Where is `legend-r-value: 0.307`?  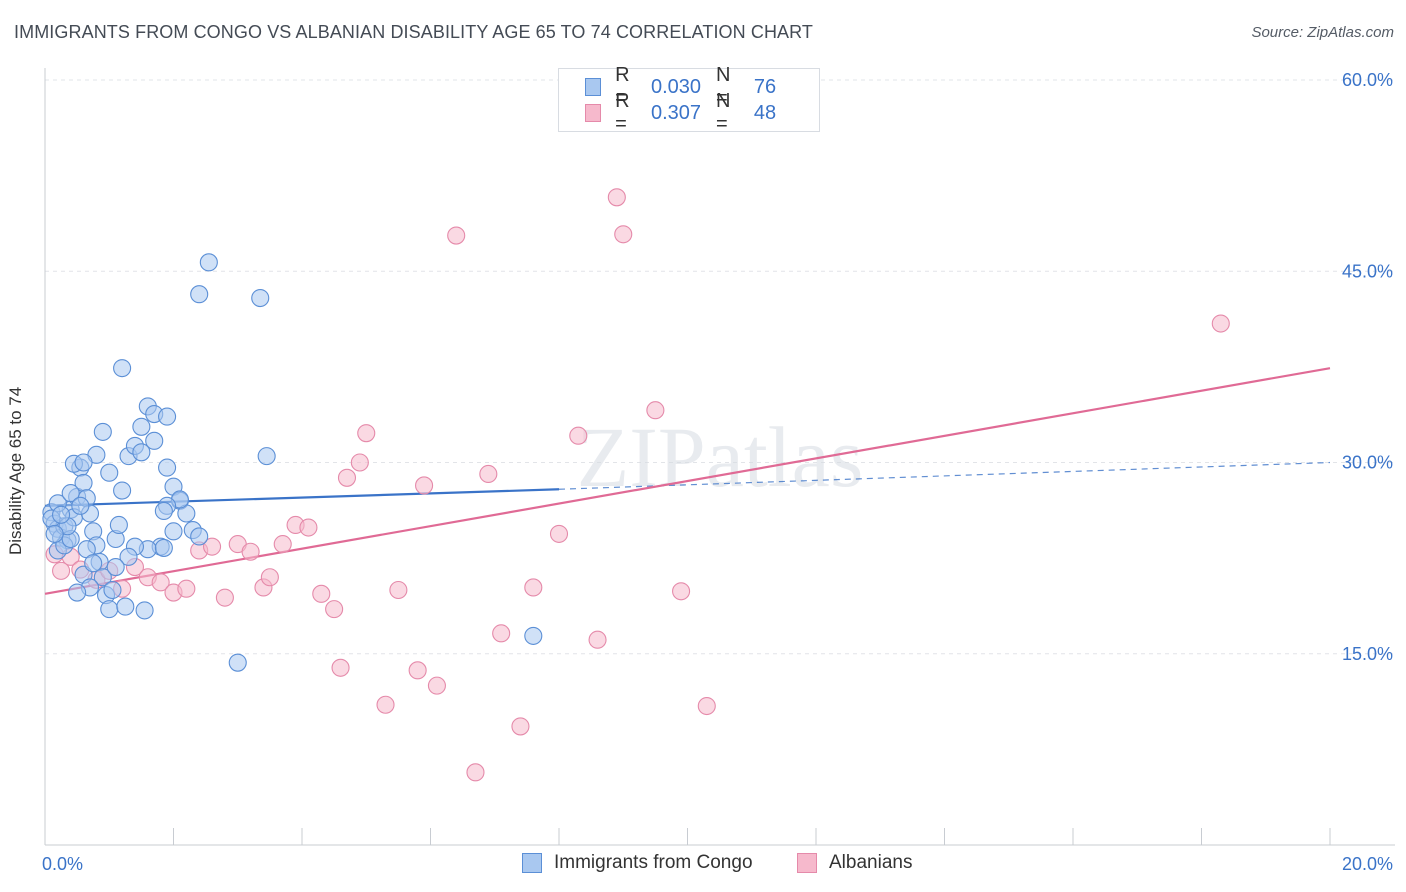 legend-r-value: 0.307 is located at coordinates (676, 112).